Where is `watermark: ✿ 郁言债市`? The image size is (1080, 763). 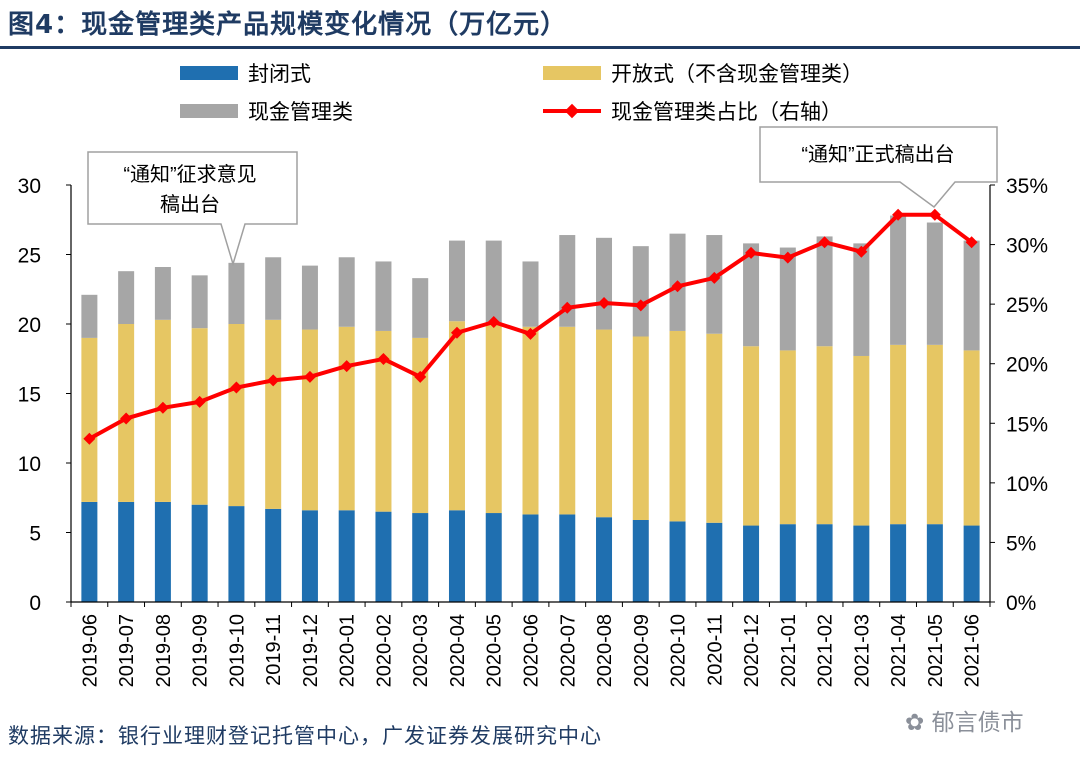
watermark: ✿ 郁言债市 is located at coordinates (964, 720).